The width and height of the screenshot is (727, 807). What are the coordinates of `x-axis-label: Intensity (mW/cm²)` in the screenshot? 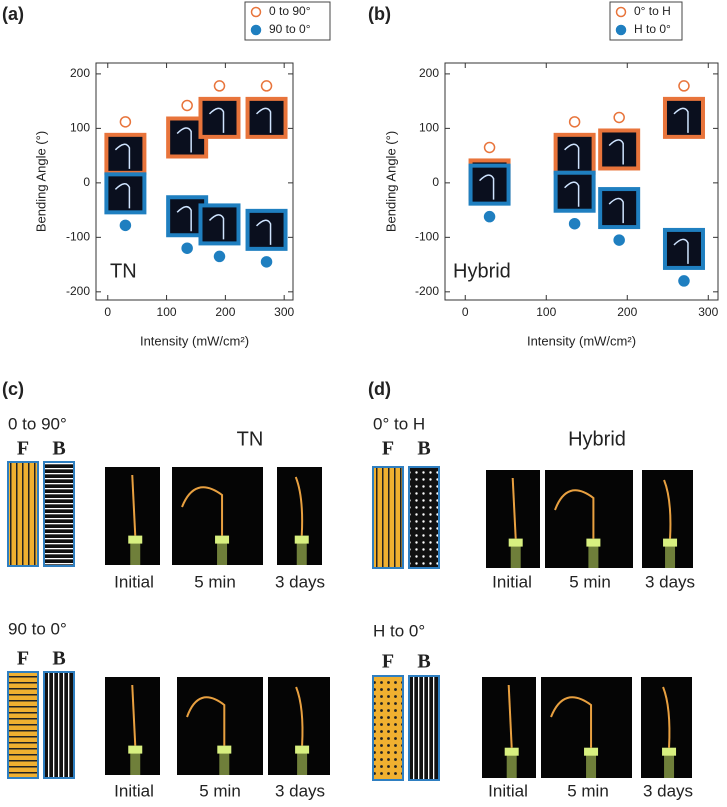 It's located at (581, 340).